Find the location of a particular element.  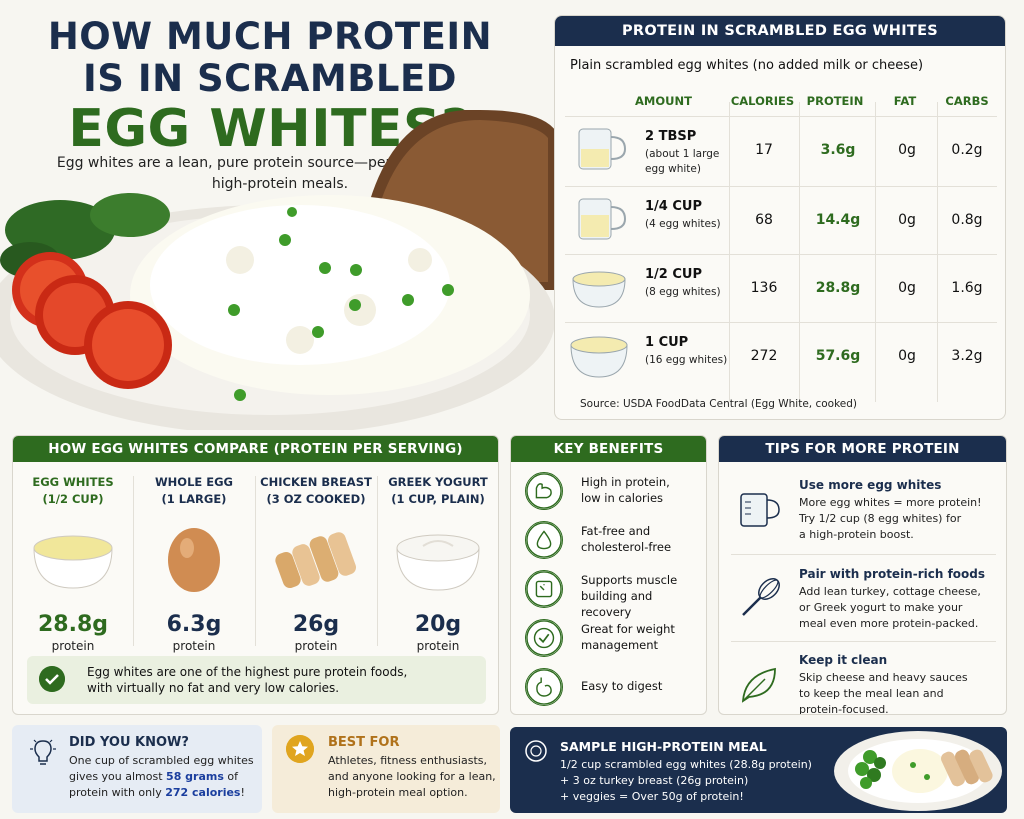

star-icon is located at coordinates (300, 749).